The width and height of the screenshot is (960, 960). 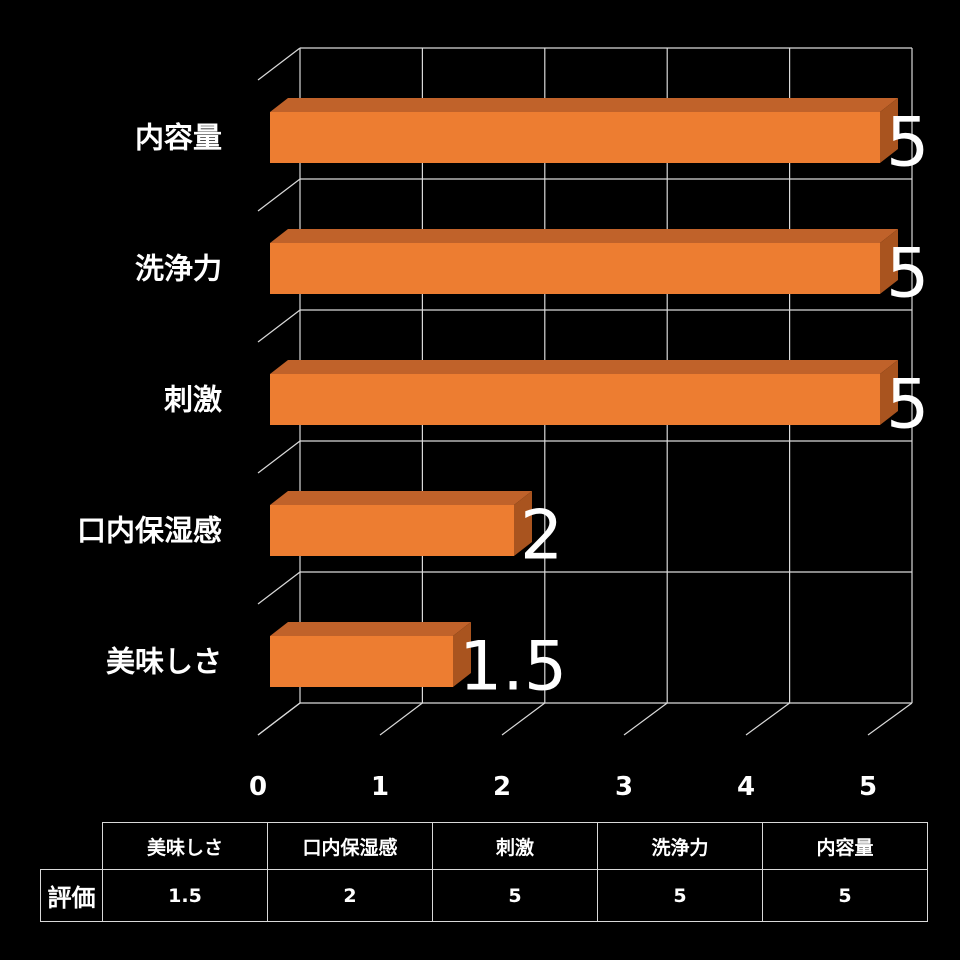 What do you see at coordinates (350, 895) in the screenshot?
I see `table-cell: 2` at bounding box center [350, 895].